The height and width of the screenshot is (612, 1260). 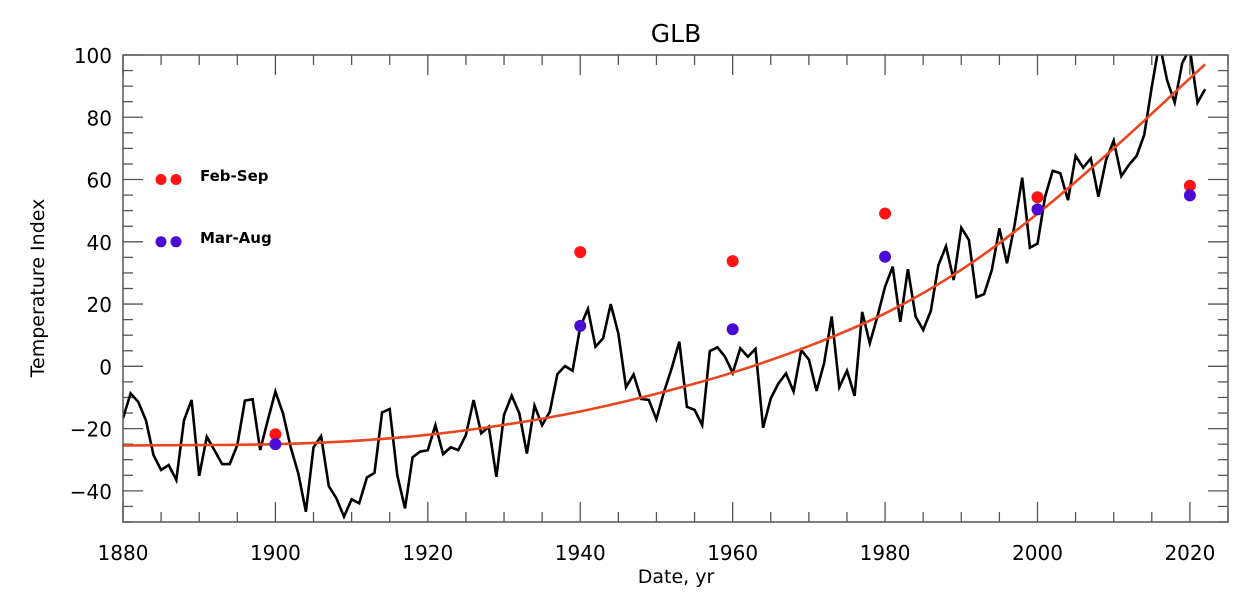 I want to click on y-tick-label: −40, so click(x=91, y=492).